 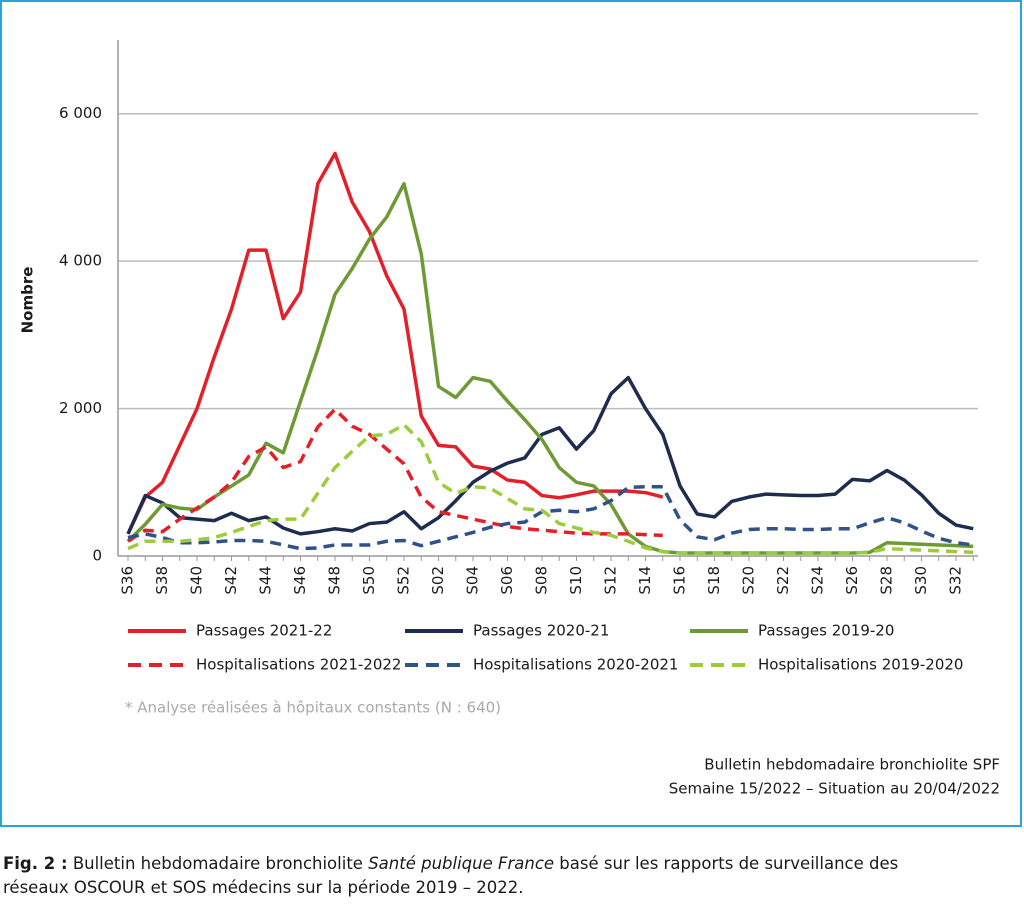 What do you see at coordinates (818, 580) in the screenshot?
I see `x-tick-label: S24` at bounding box center [818, 580].